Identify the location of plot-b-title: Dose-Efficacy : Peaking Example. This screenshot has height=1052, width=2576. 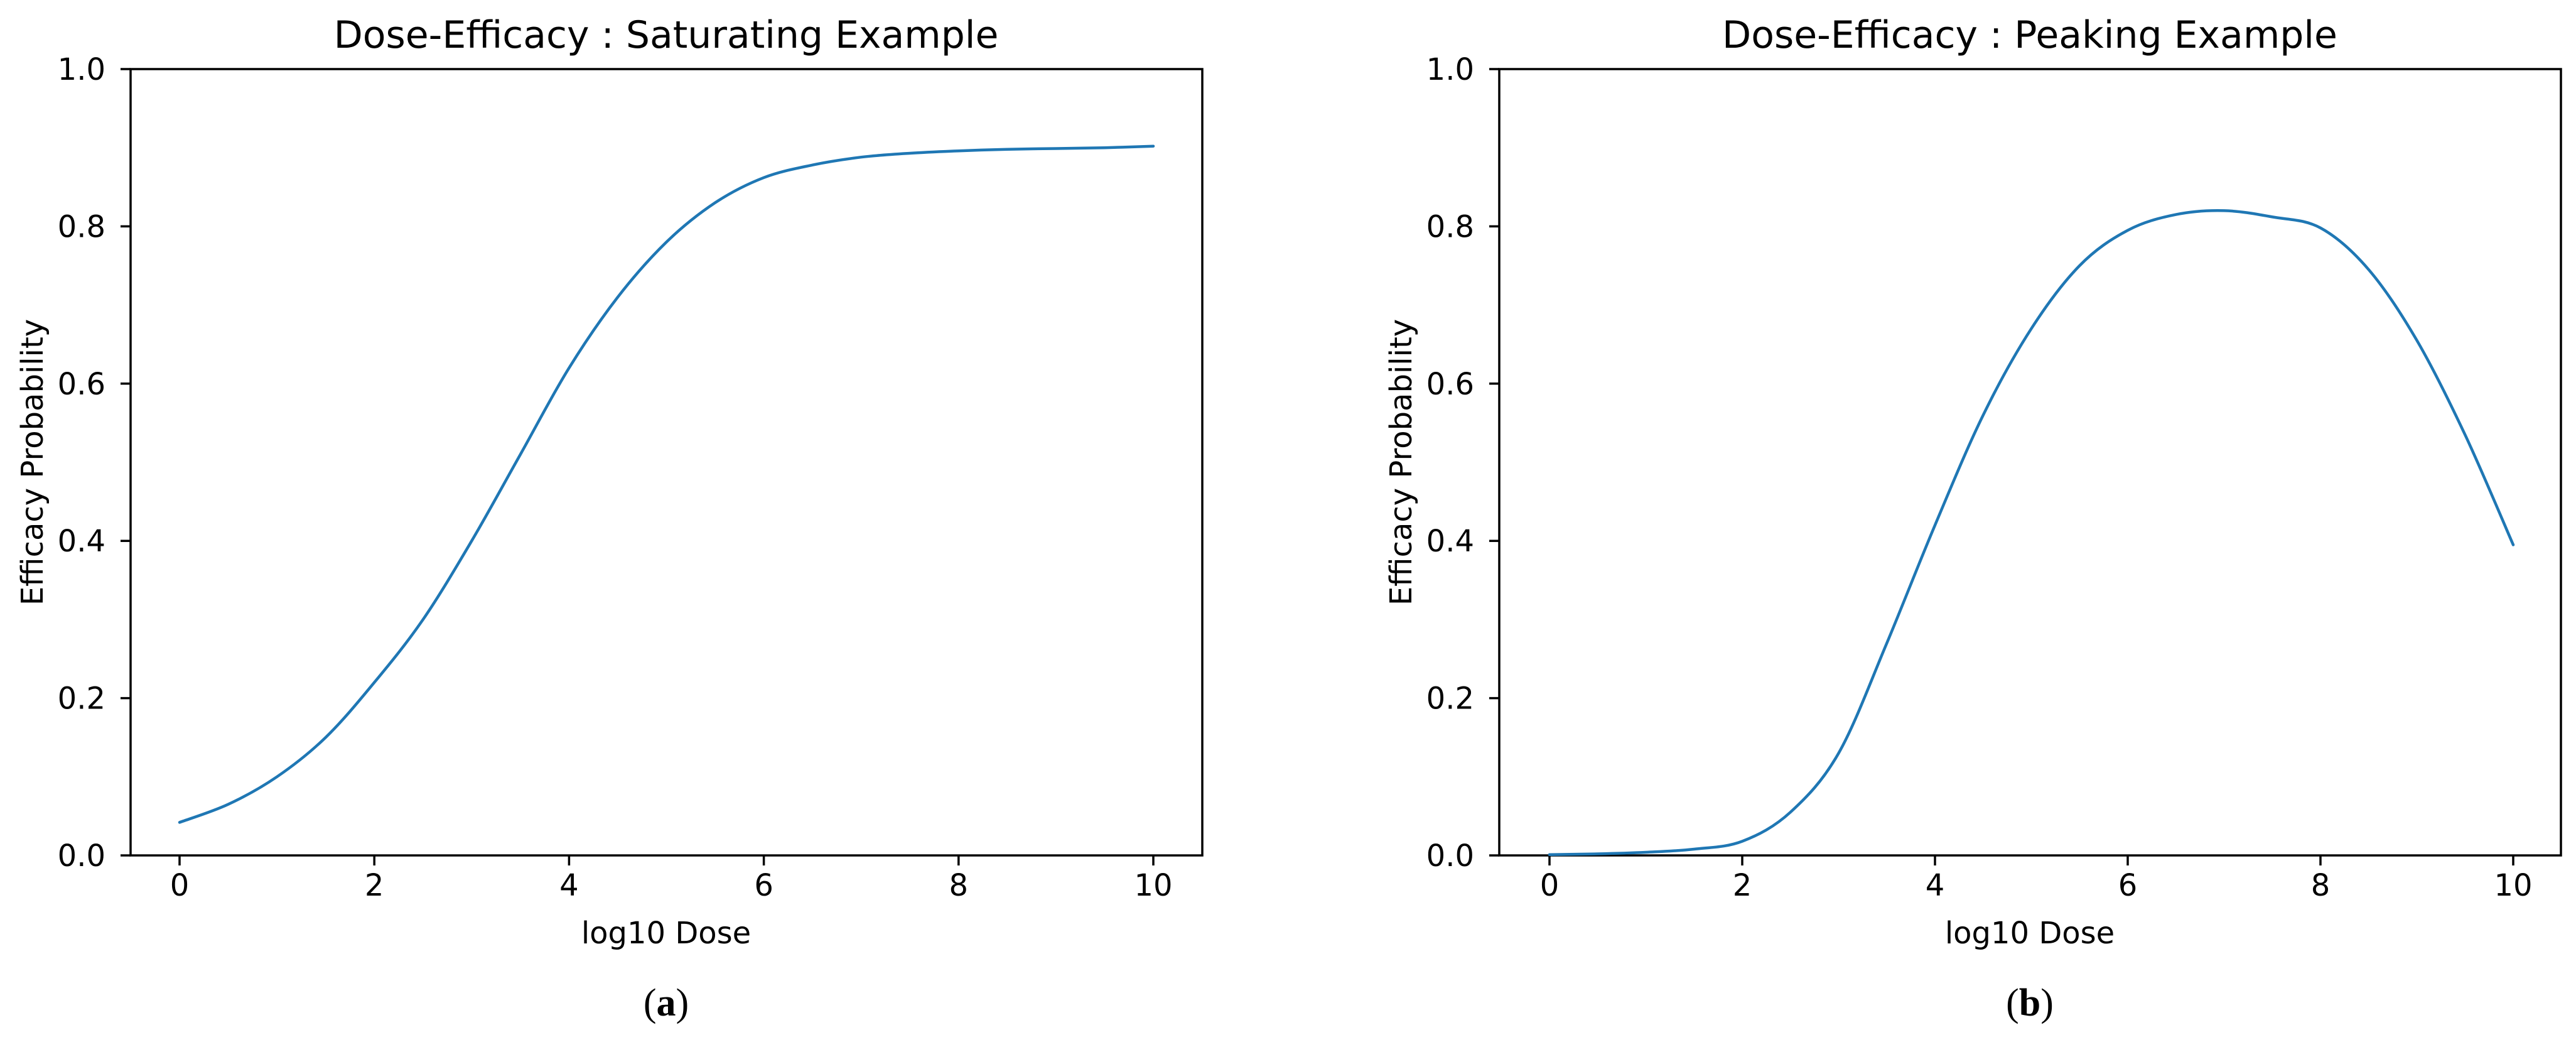
(2030, 35).